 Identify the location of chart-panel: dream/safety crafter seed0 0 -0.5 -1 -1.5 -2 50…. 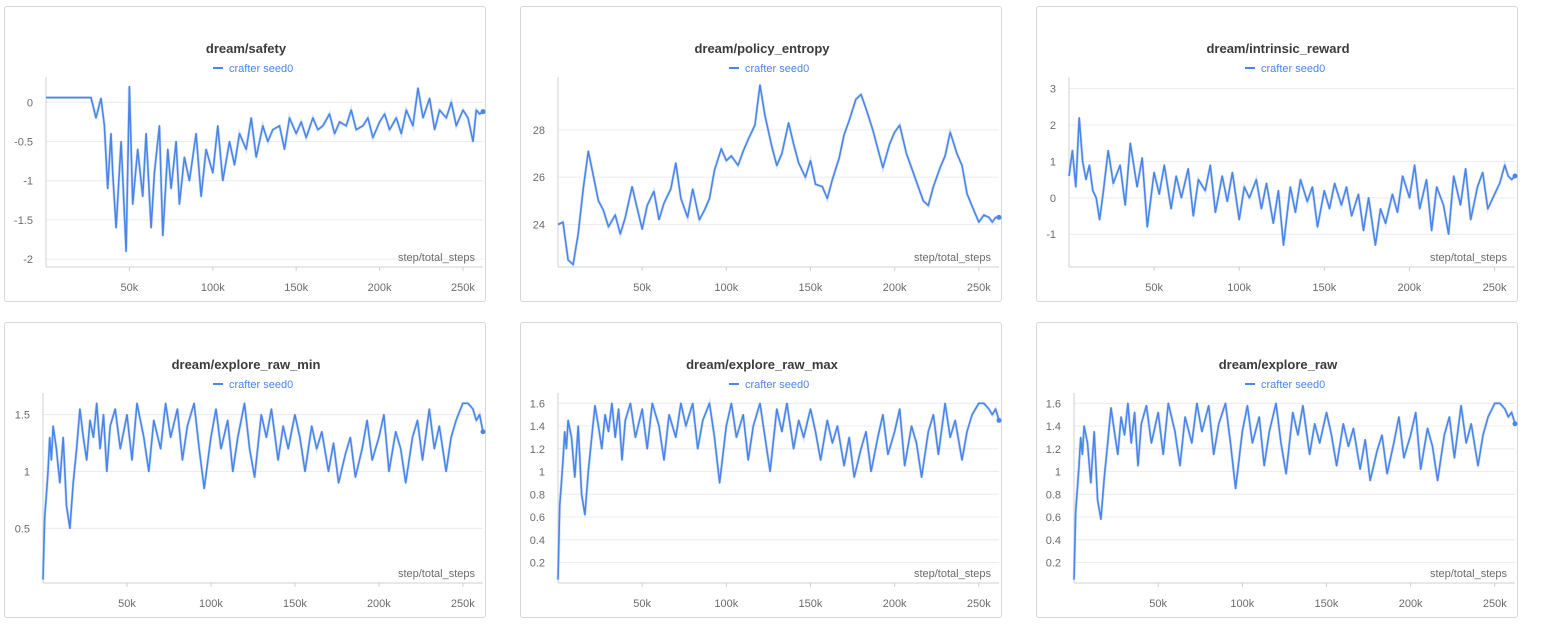
(245, 154).